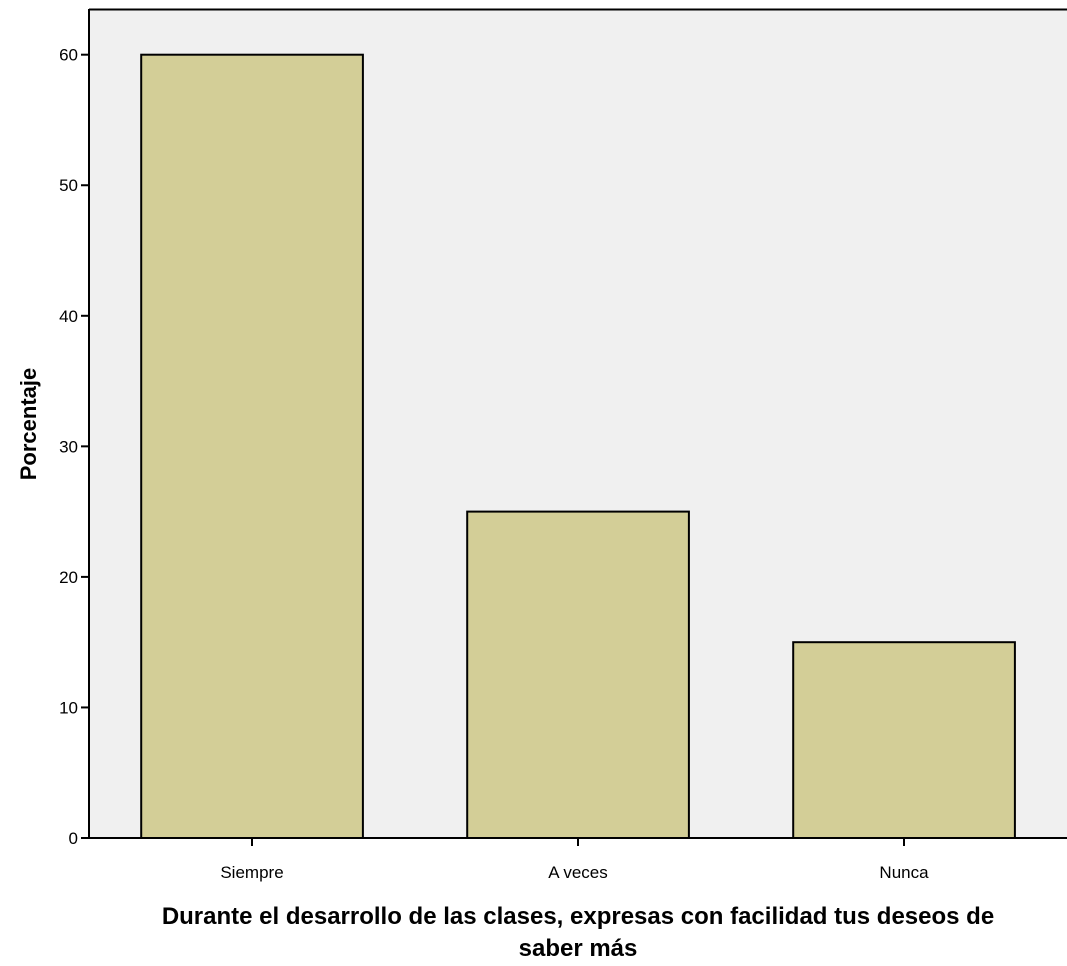  Describe the element at coordinates (904, 872) in the screenshot. I see `x-tick-label: Nunca` at that location.